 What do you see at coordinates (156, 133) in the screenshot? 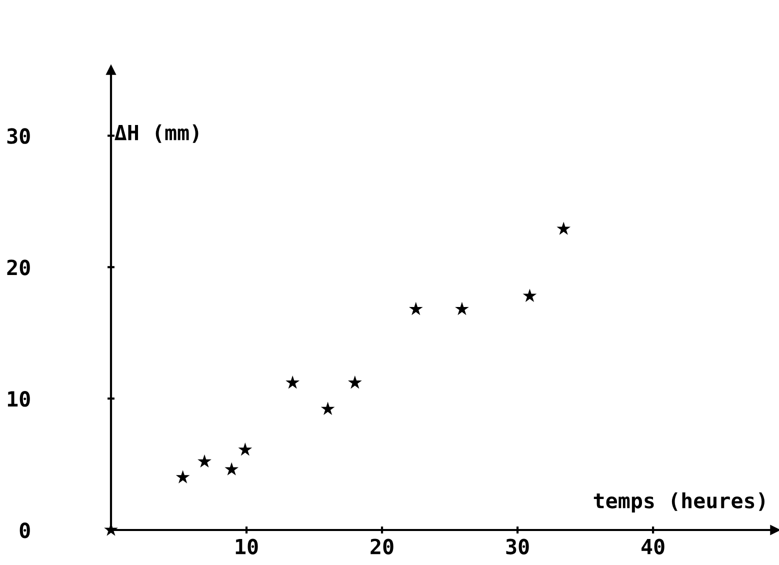
I see `y-axis-title: ΔH (mm)` at bounding box center [156, 133].